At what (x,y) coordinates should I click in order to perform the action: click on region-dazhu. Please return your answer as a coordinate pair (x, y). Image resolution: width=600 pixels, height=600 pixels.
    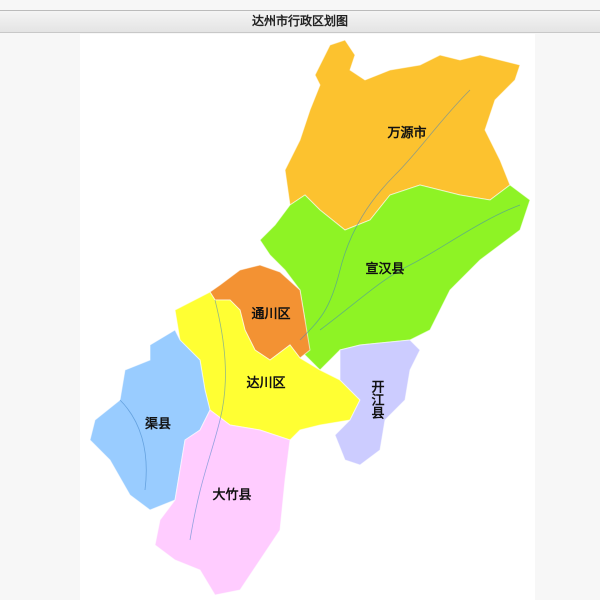
    Looking at the image, I should click on (222, 502).